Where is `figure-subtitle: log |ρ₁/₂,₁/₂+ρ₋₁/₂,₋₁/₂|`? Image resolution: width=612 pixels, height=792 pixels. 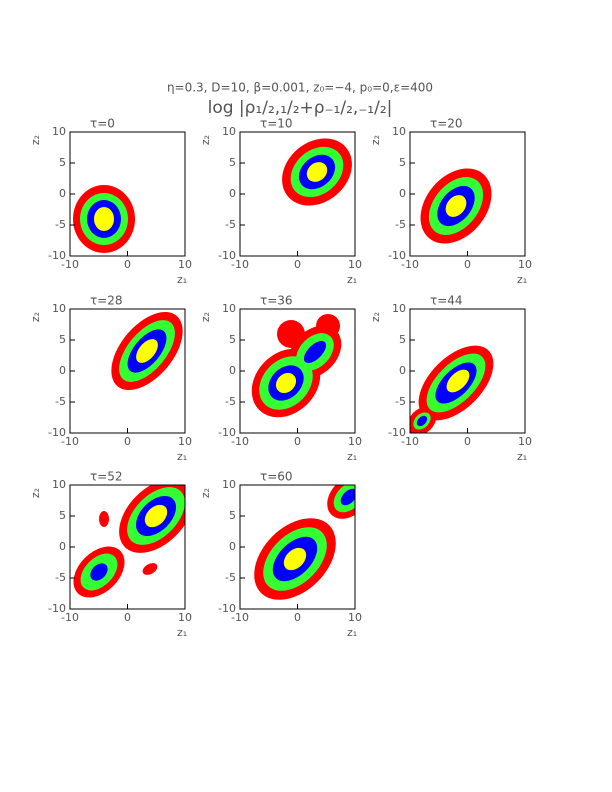
figure-subtitle: log |ρ₁/₂,₁/₂+ρ₋₁/₂,₋₁/₂| is located at coordinates (300, 108).